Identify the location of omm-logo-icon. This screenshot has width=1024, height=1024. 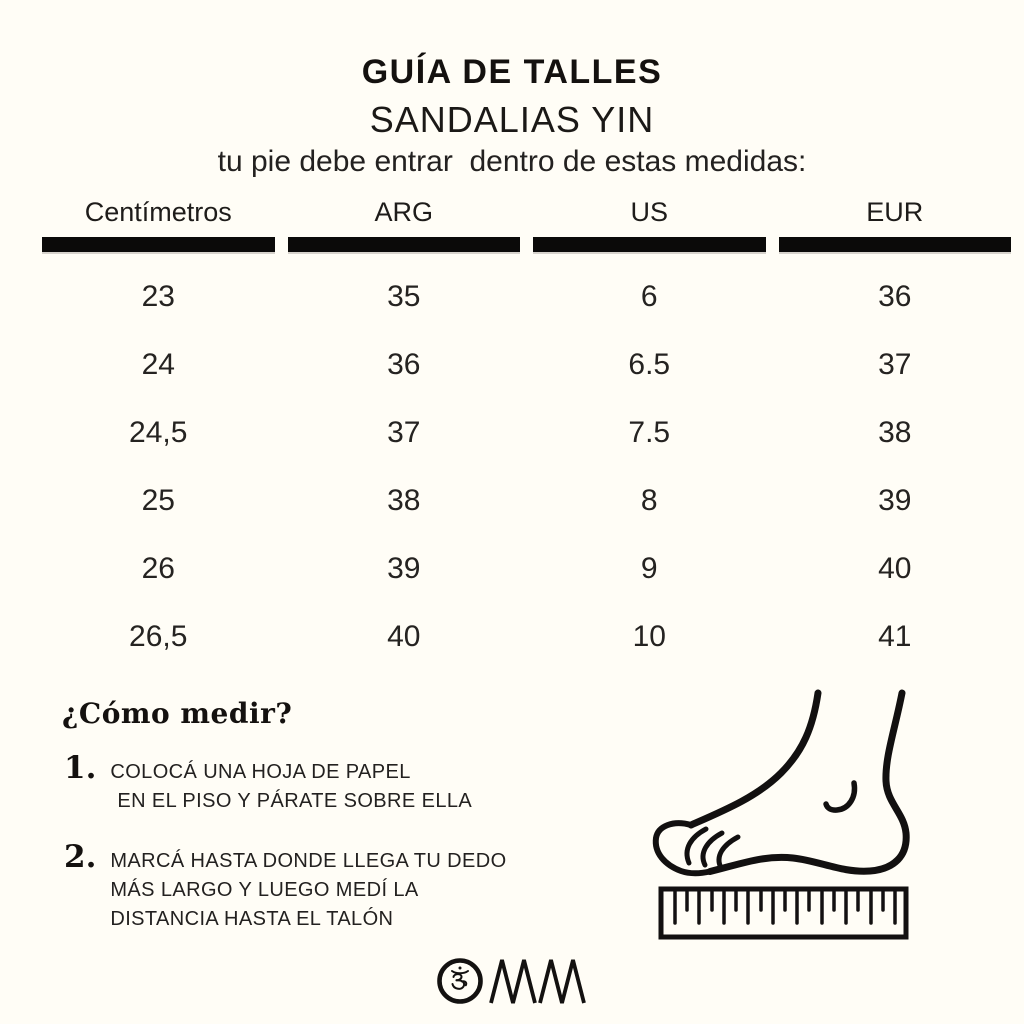
(512, 981).